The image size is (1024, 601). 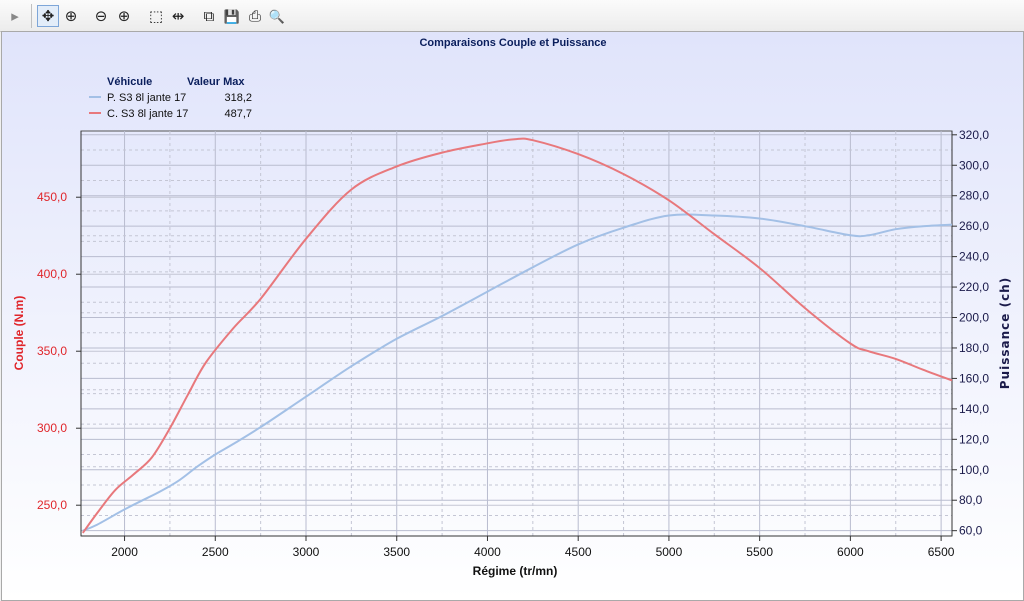 I want to click on x-tick-label: 4500, so click(x=578, y=552).